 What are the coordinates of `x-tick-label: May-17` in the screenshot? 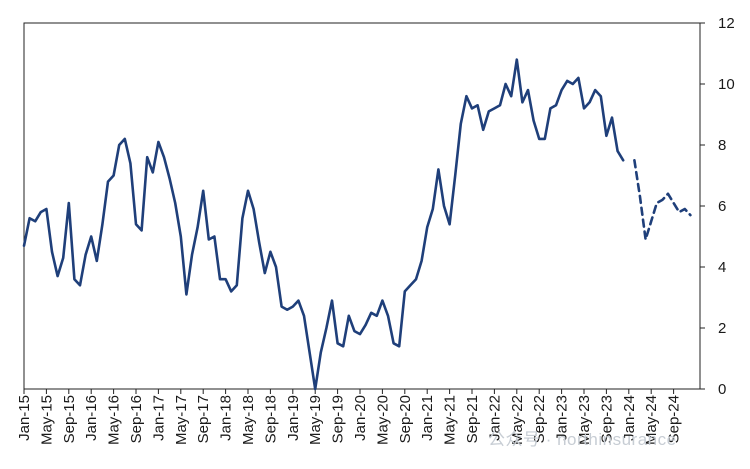 It's located at (181, 420).